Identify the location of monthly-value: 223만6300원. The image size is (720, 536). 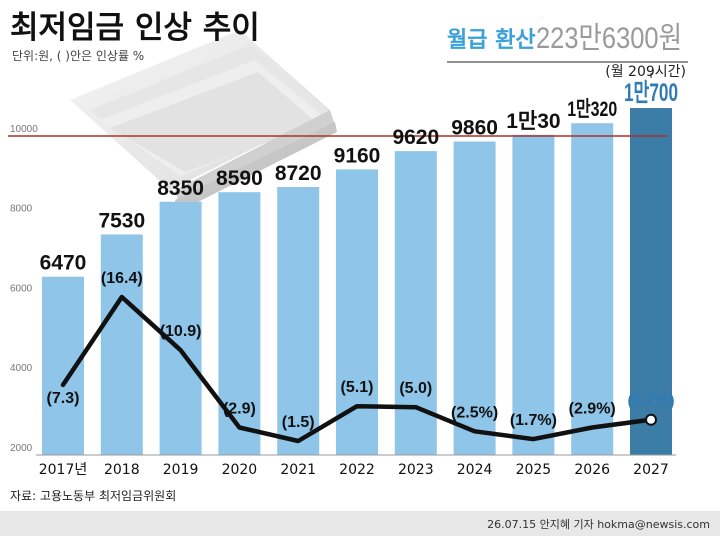
(609, 38).